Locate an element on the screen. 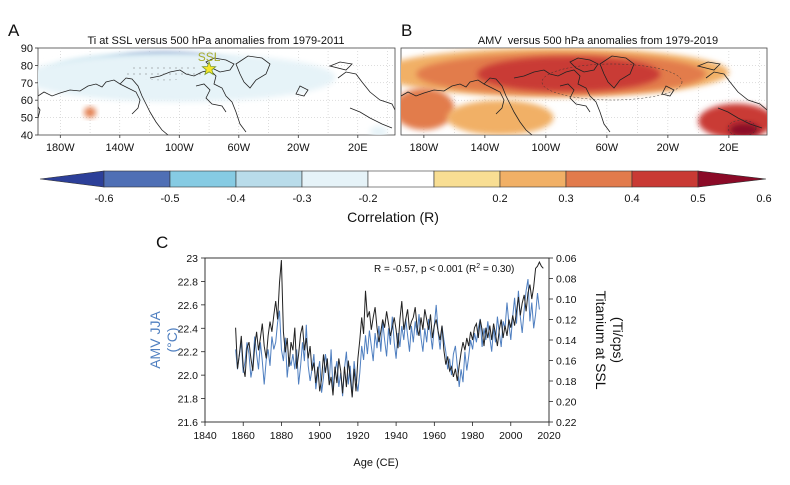 Image resolution: width=790 pixels, height=485 pixels. right-tick-label: 0.22 is located at coordinates (566, 423).